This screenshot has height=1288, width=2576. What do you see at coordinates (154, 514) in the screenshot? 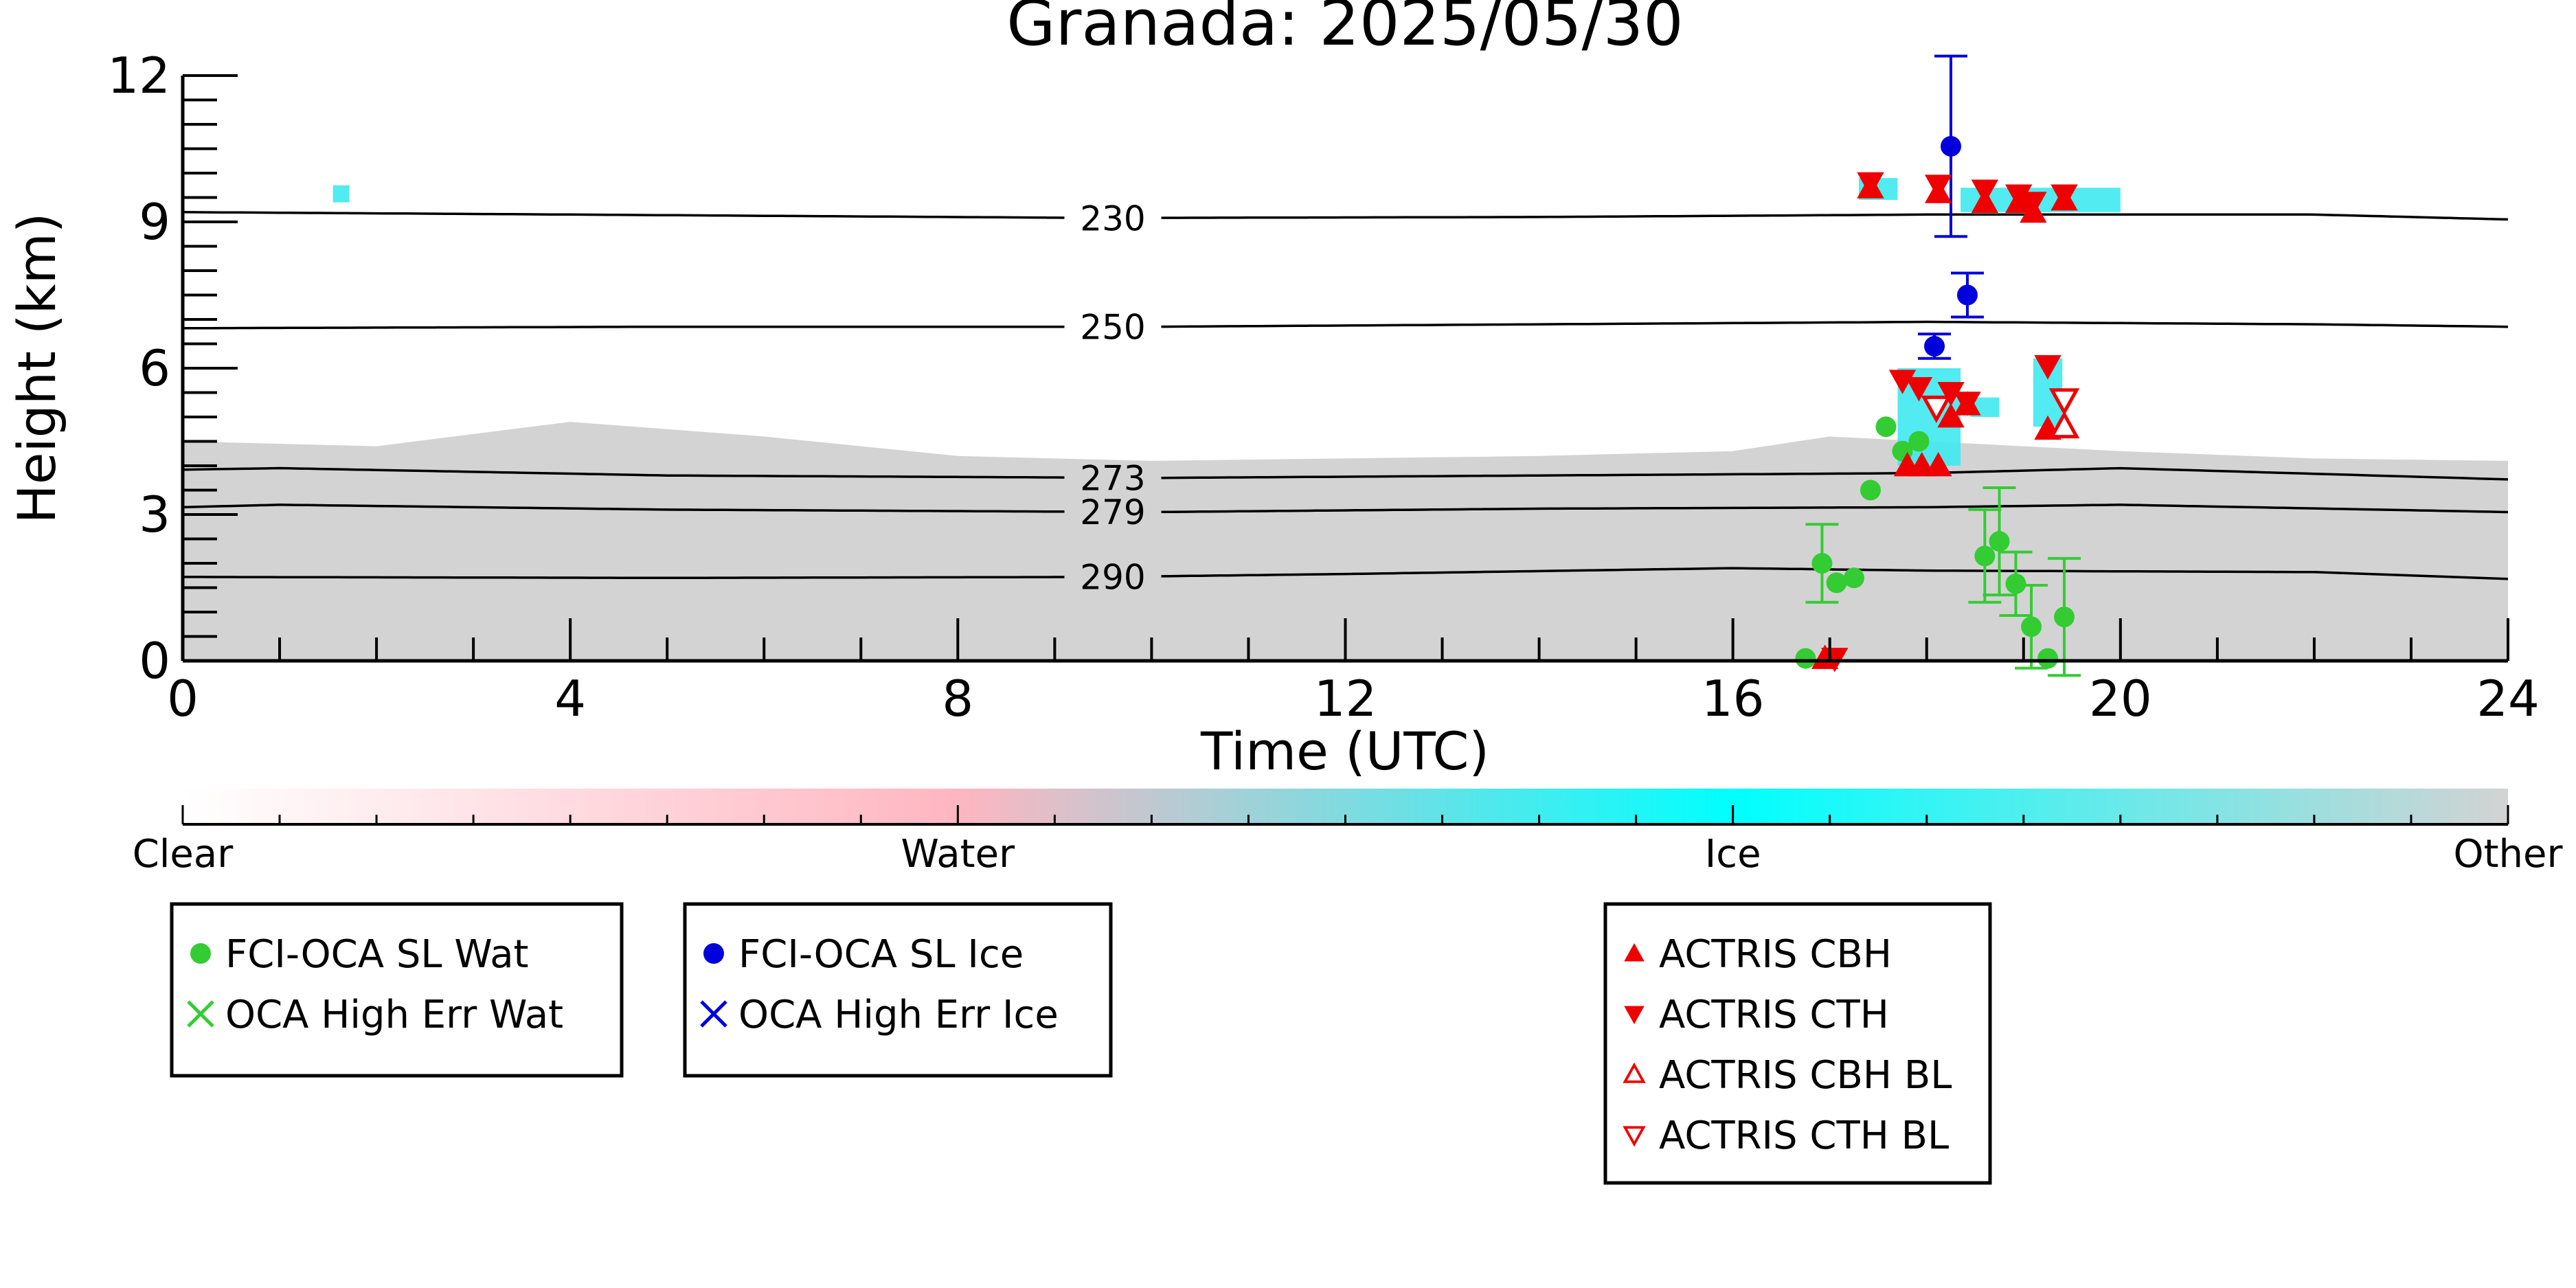
I see `y-tick-label: 3` at bounding box center [154, 514].